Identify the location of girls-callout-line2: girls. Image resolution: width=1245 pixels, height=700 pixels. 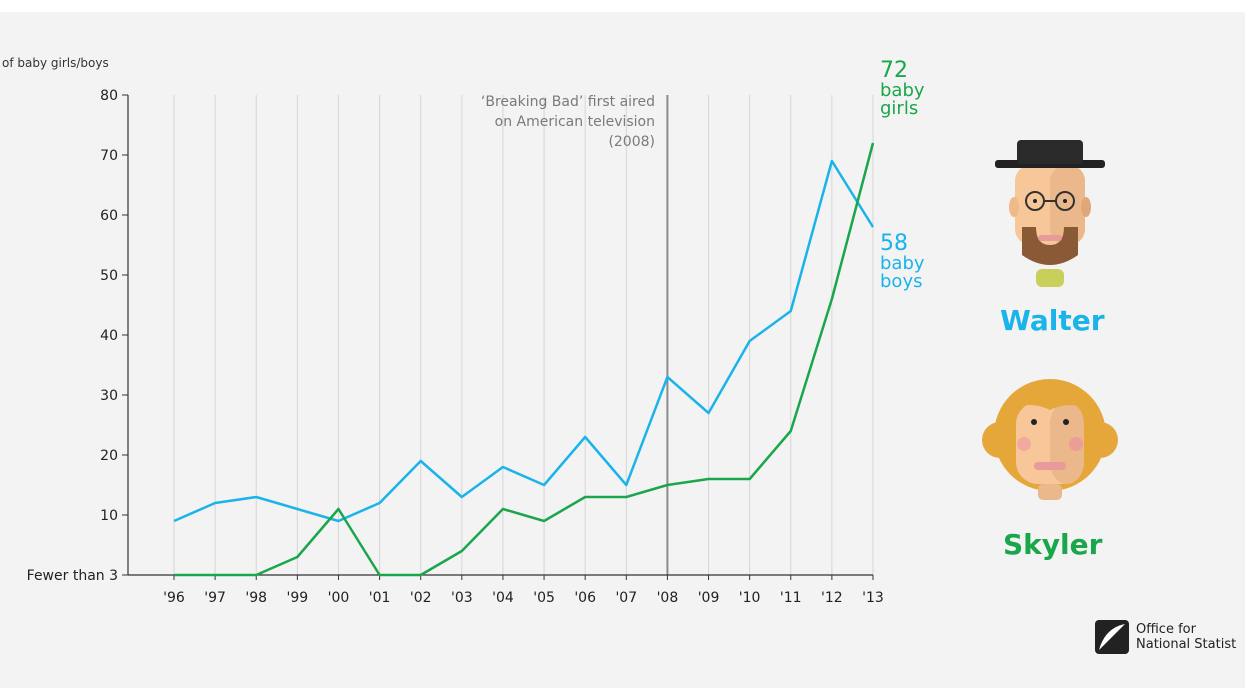
(899, 108).